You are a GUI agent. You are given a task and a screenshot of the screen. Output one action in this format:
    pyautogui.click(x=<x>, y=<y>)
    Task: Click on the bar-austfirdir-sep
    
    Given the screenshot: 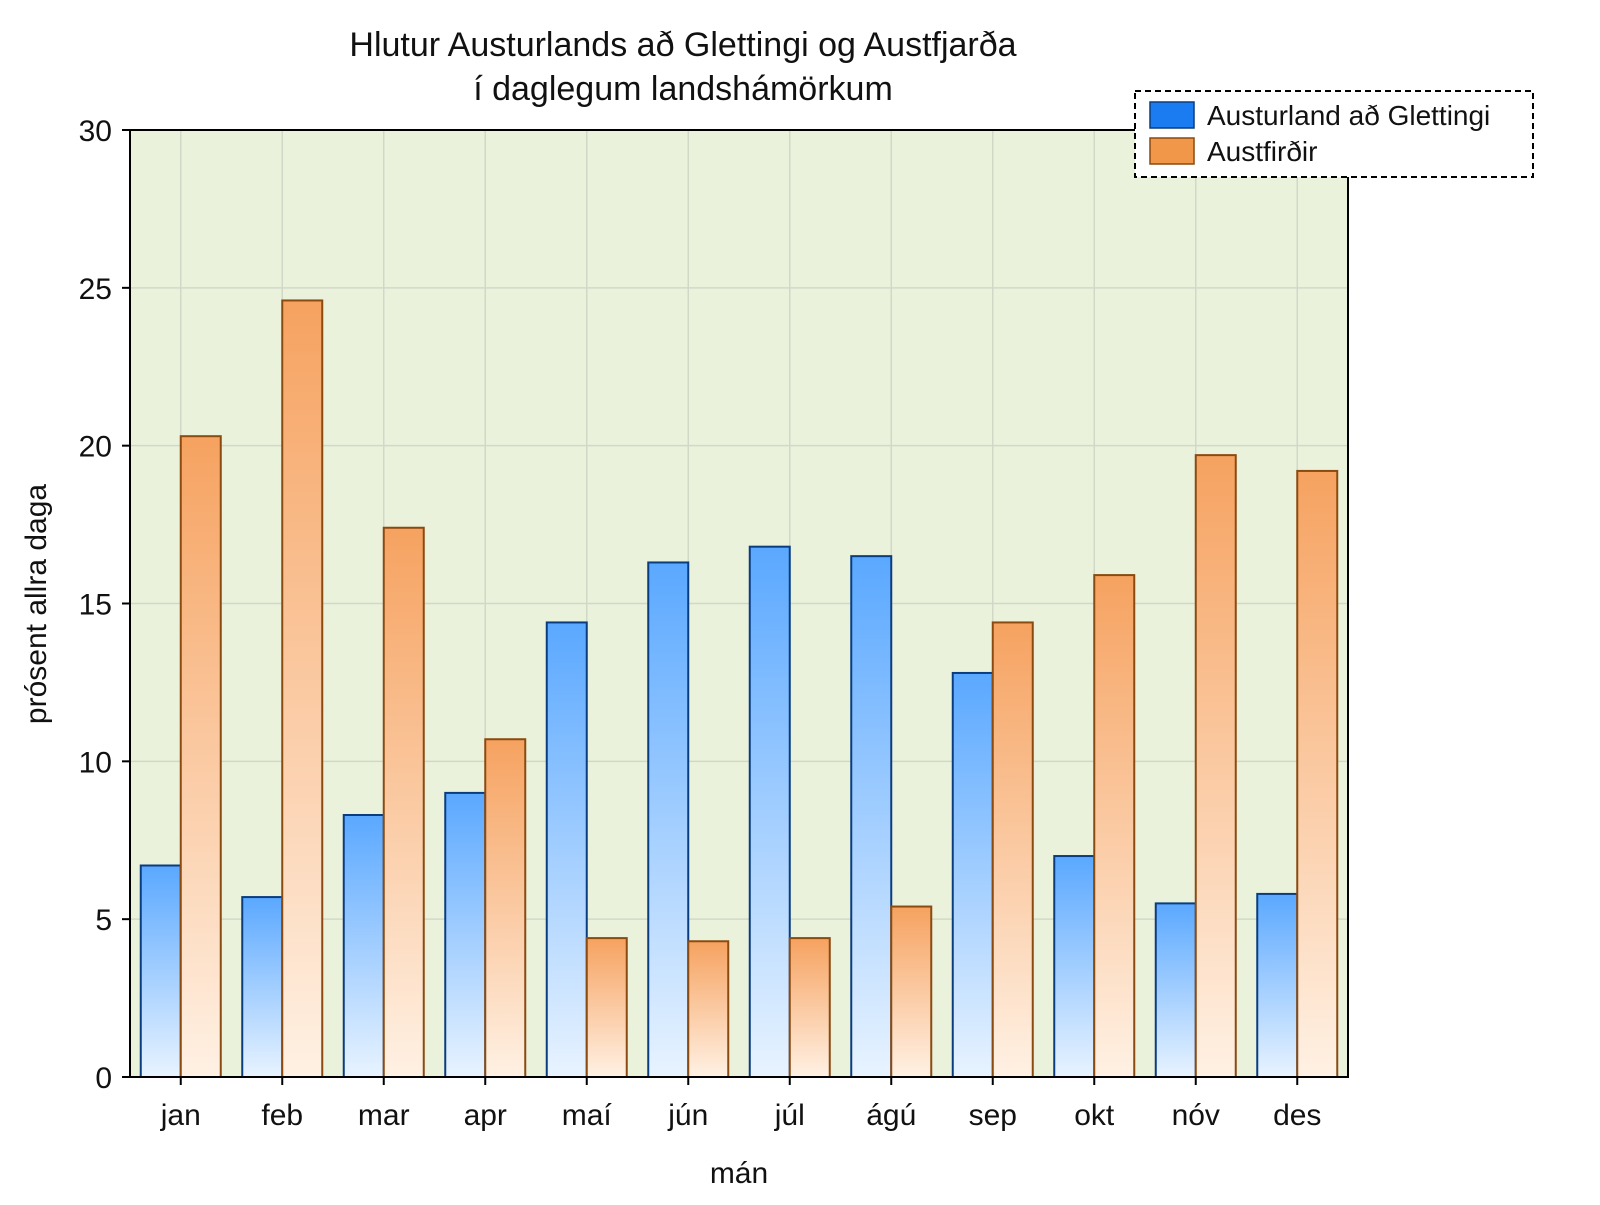 What is the action you would take?
    pyautogui.click(x=1012, y=849)
    